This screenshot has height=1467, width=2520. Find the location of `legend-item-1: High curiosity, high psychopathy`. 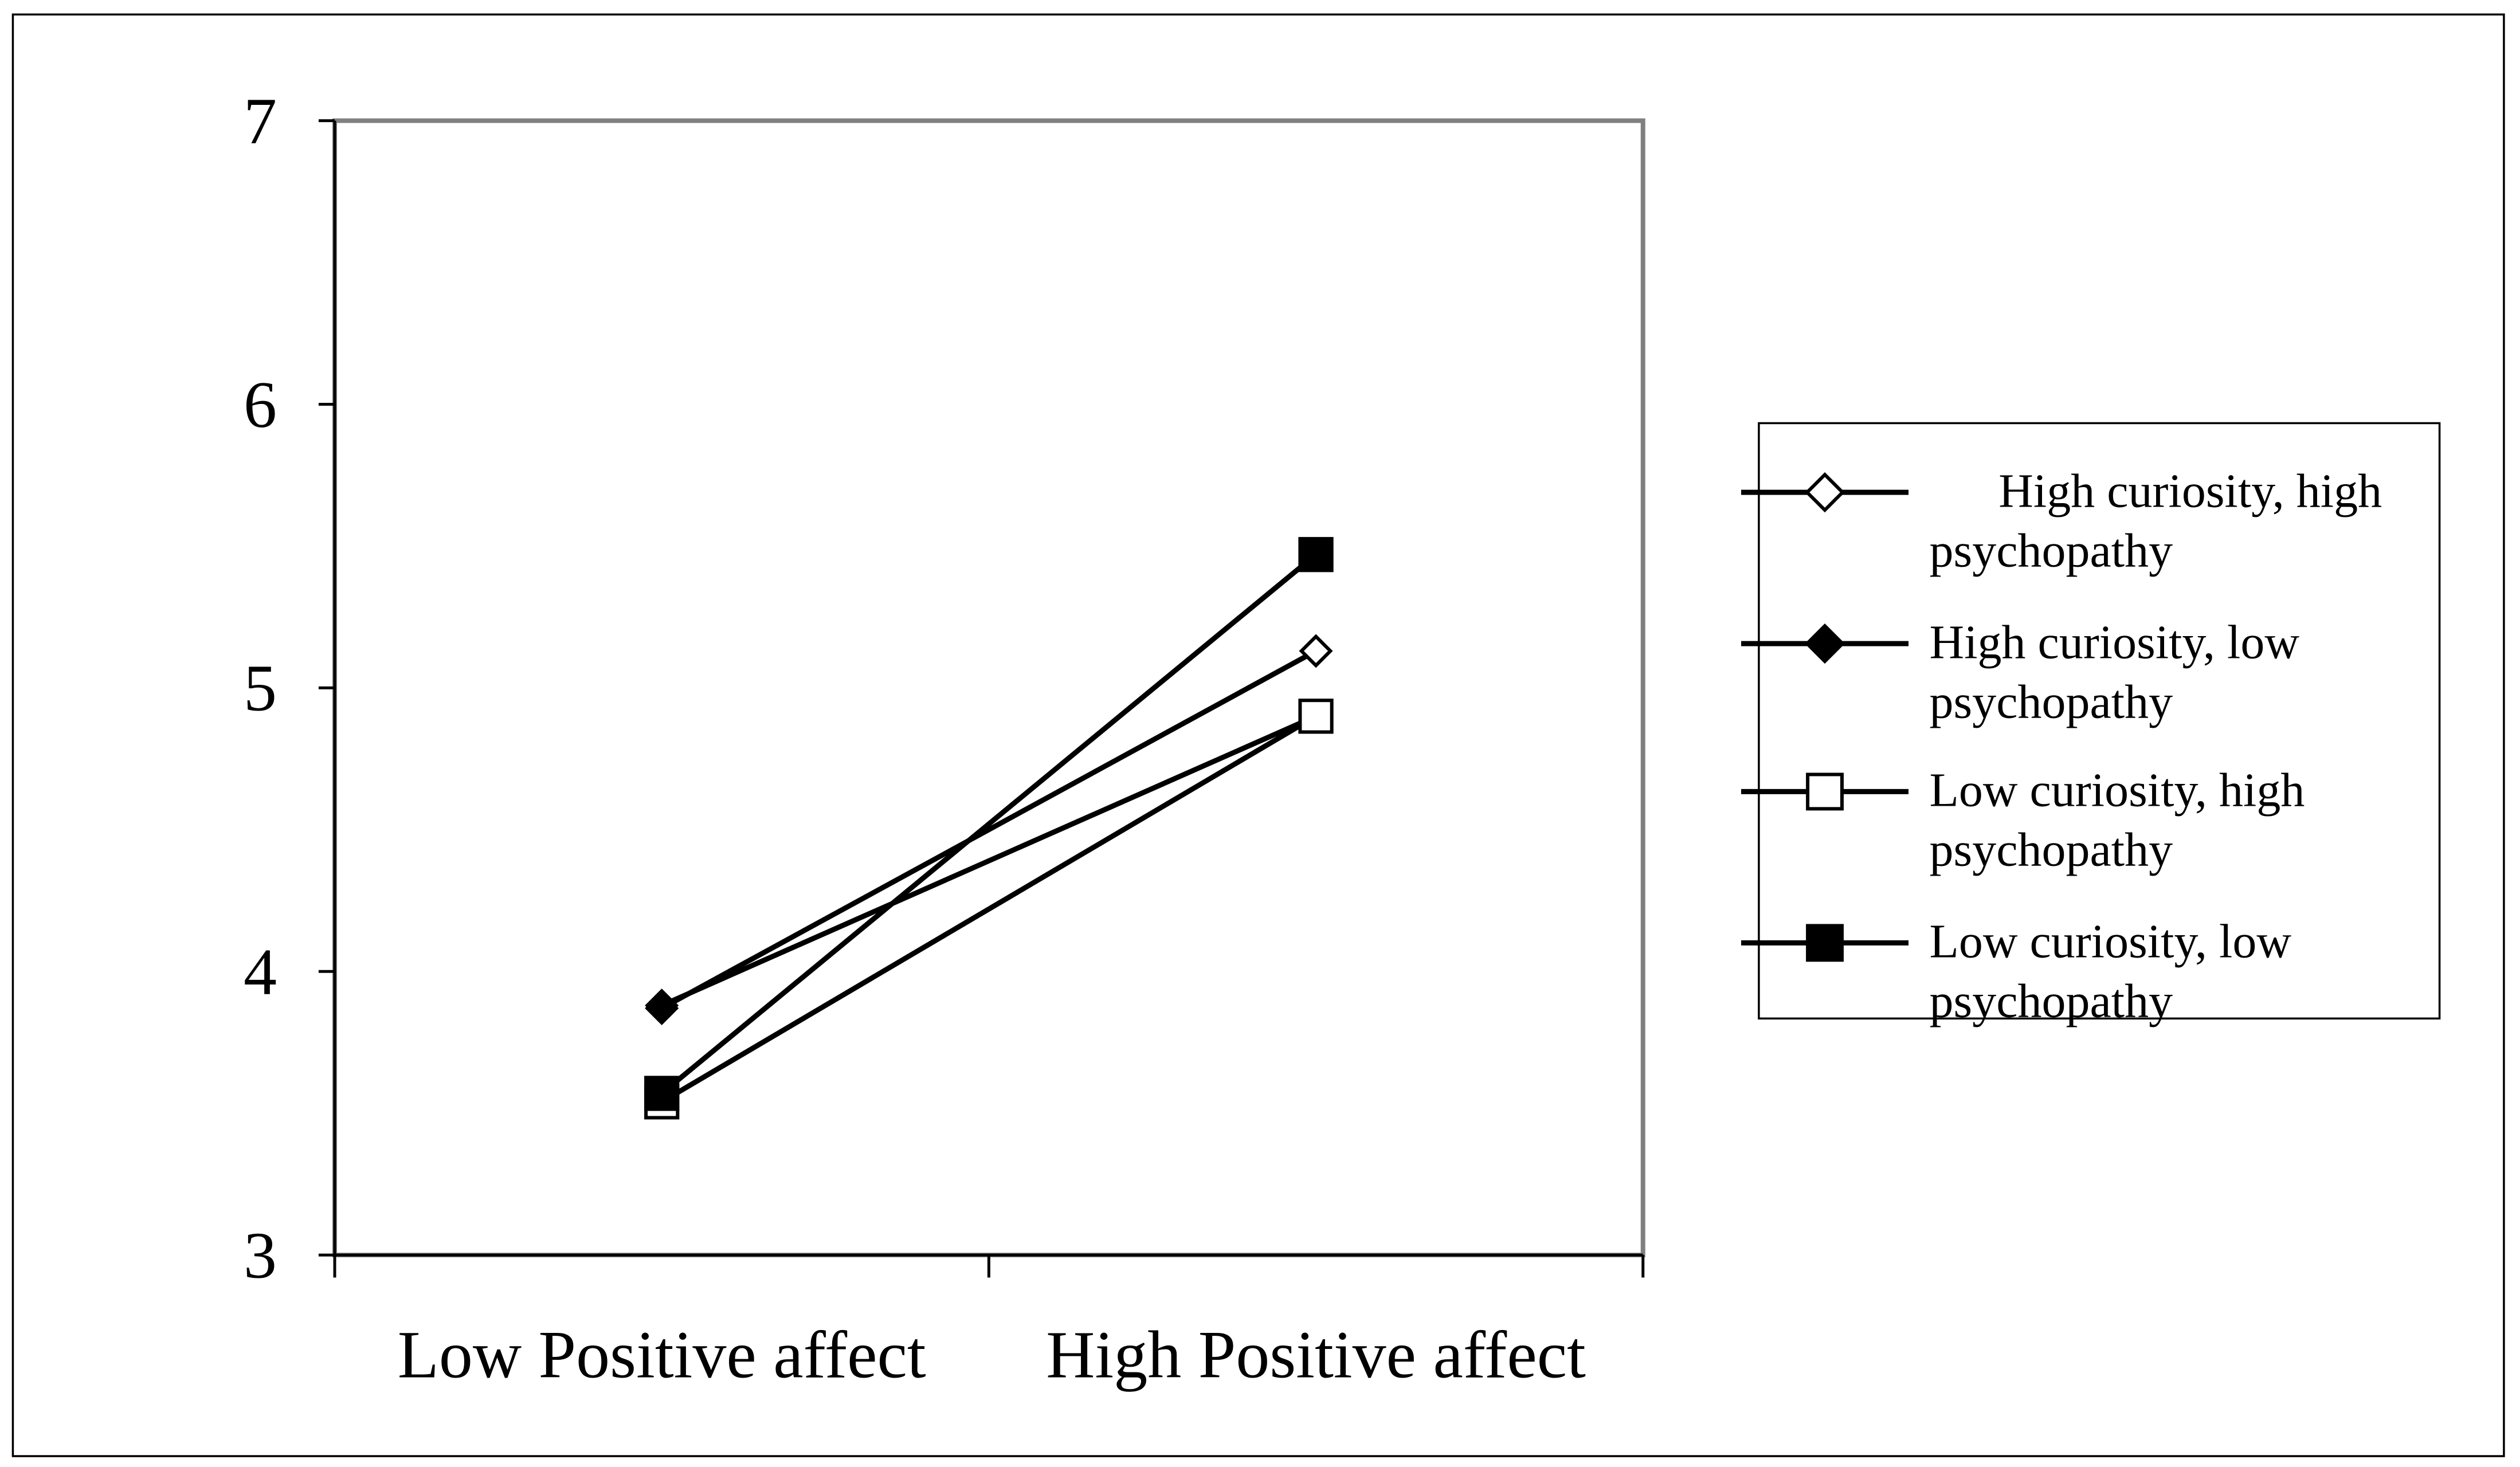

legend-item-1: High curiosity, high psychopathy is located at coordinates (2061, 520).